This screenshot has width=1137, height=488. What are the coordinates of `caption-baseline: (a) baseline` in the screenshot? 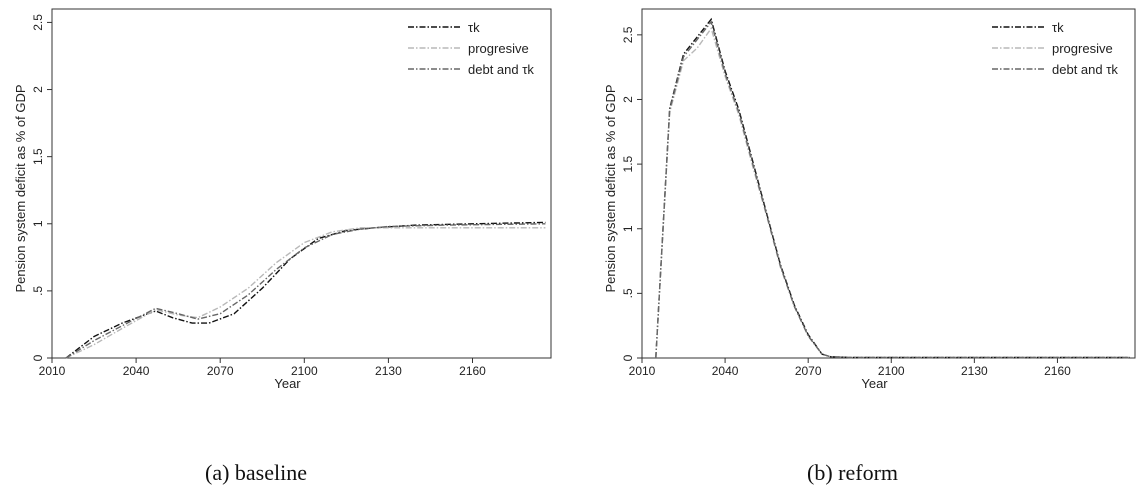 It's located at (256, 472).